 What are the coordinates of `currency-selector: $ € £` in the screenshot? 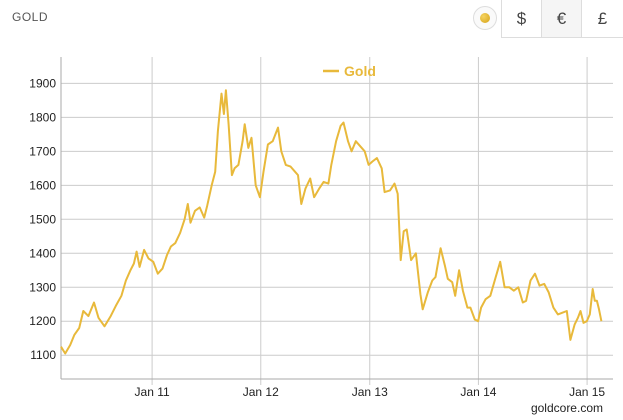 It's located at (562, 19).